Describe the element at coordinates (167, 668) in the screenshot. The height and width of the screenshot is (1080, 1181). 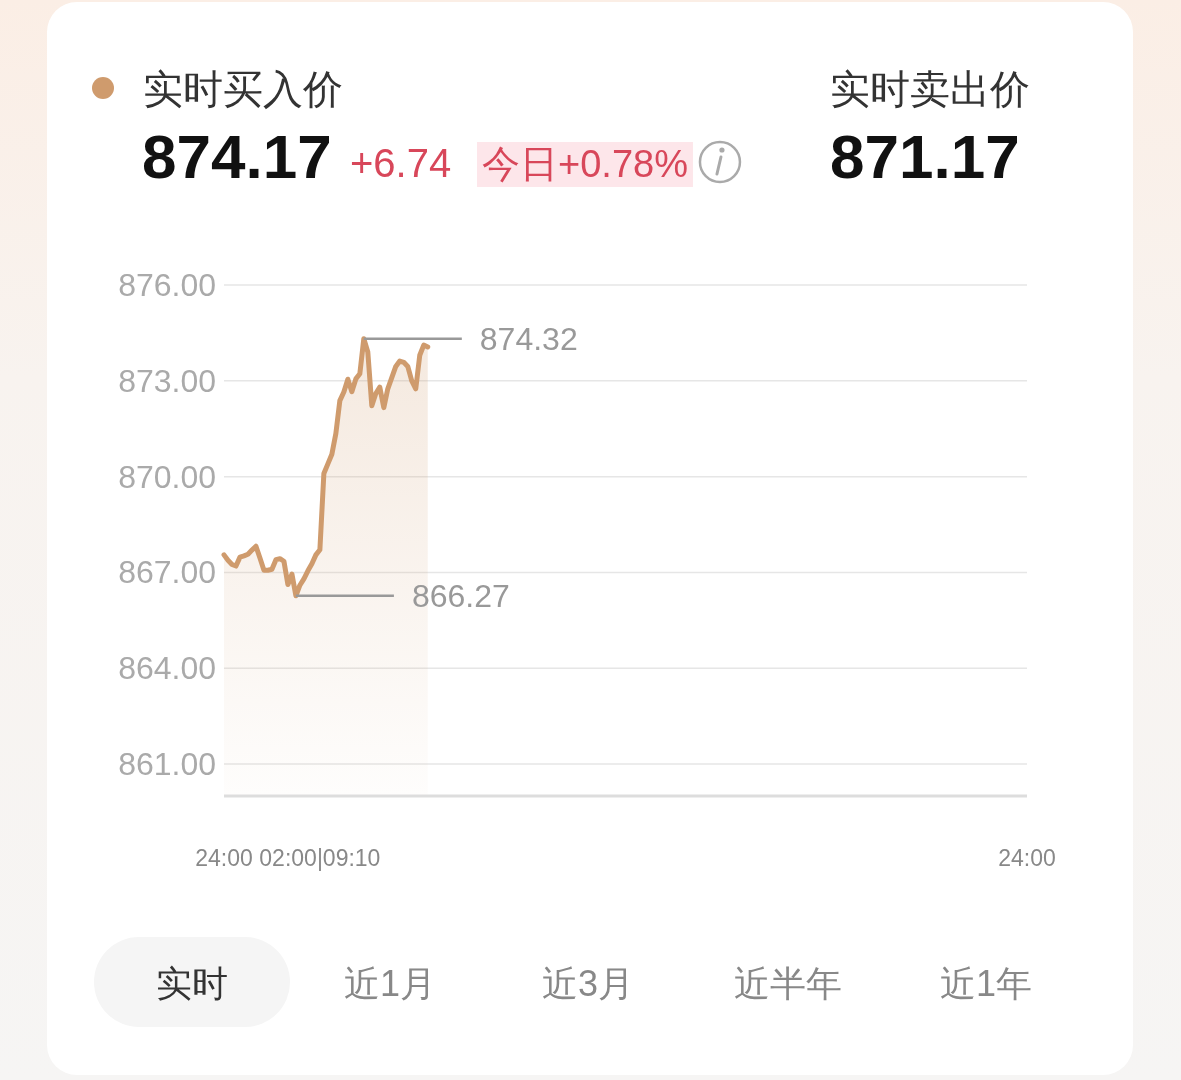
I see `y-tick-label: 864.00` at that location.